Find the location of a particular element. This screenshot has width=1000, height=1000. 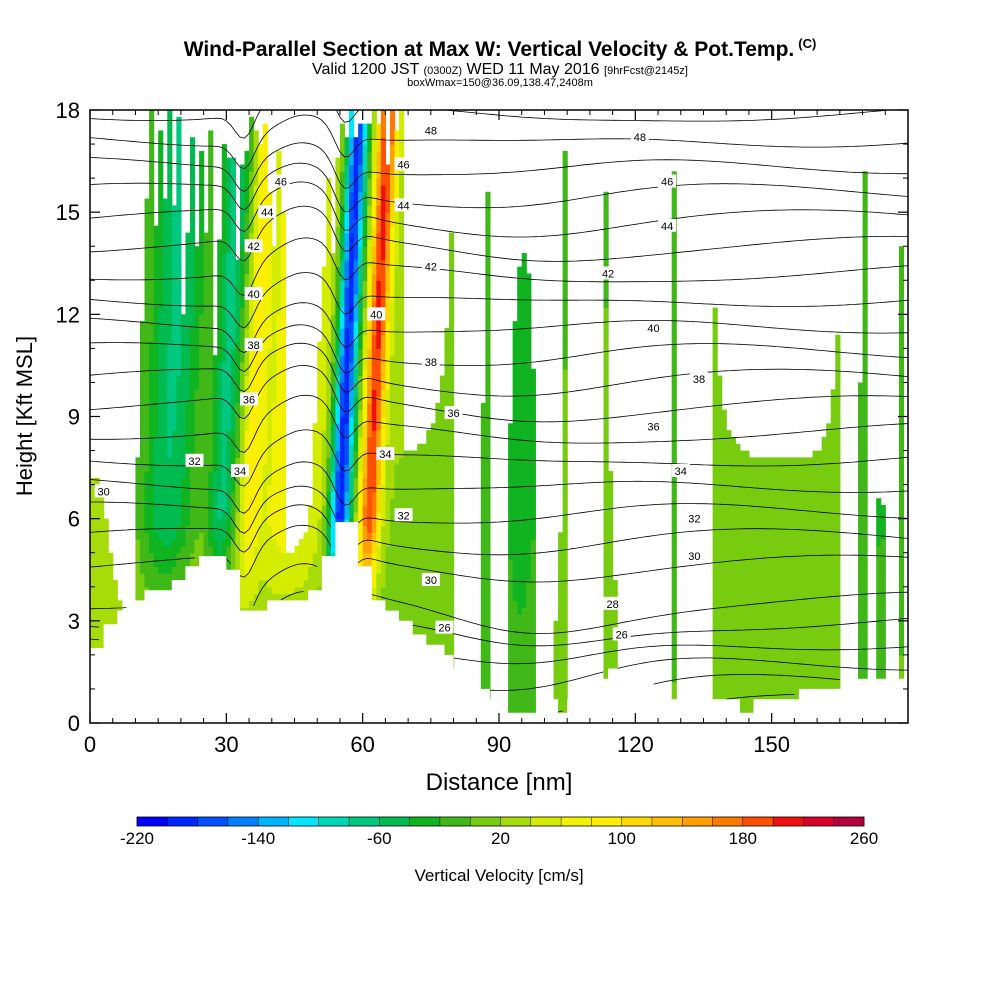

colorbar-tick-label: -220 is located at coordinates (137, 838).